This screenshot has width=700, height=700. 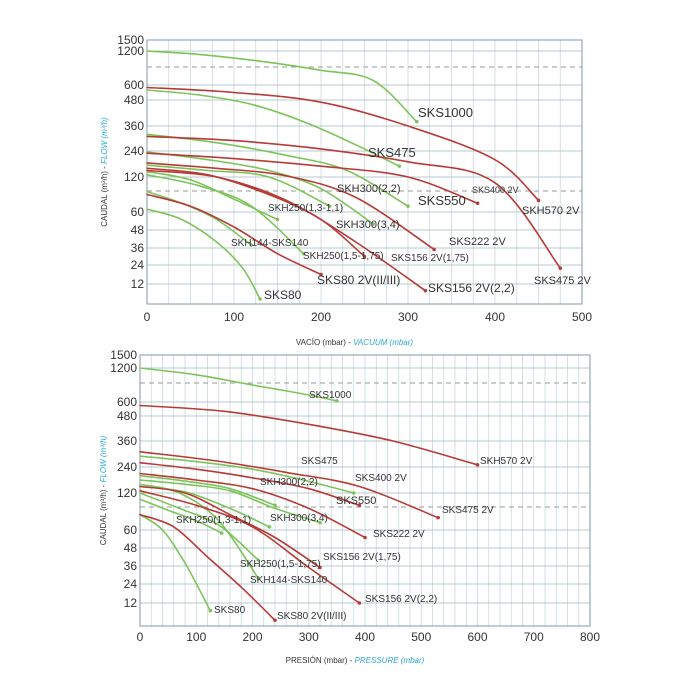 I want to click on curve-label-skh144-sks140: SKH144-SKS140, so click(x=270, y=243).